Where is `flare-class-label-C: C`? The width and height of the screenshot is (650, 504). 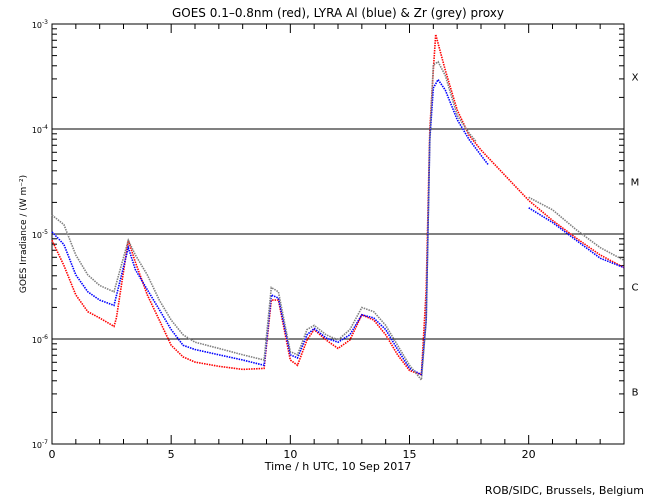
flare-class-label-C: C is located at coordinates (635, 288).